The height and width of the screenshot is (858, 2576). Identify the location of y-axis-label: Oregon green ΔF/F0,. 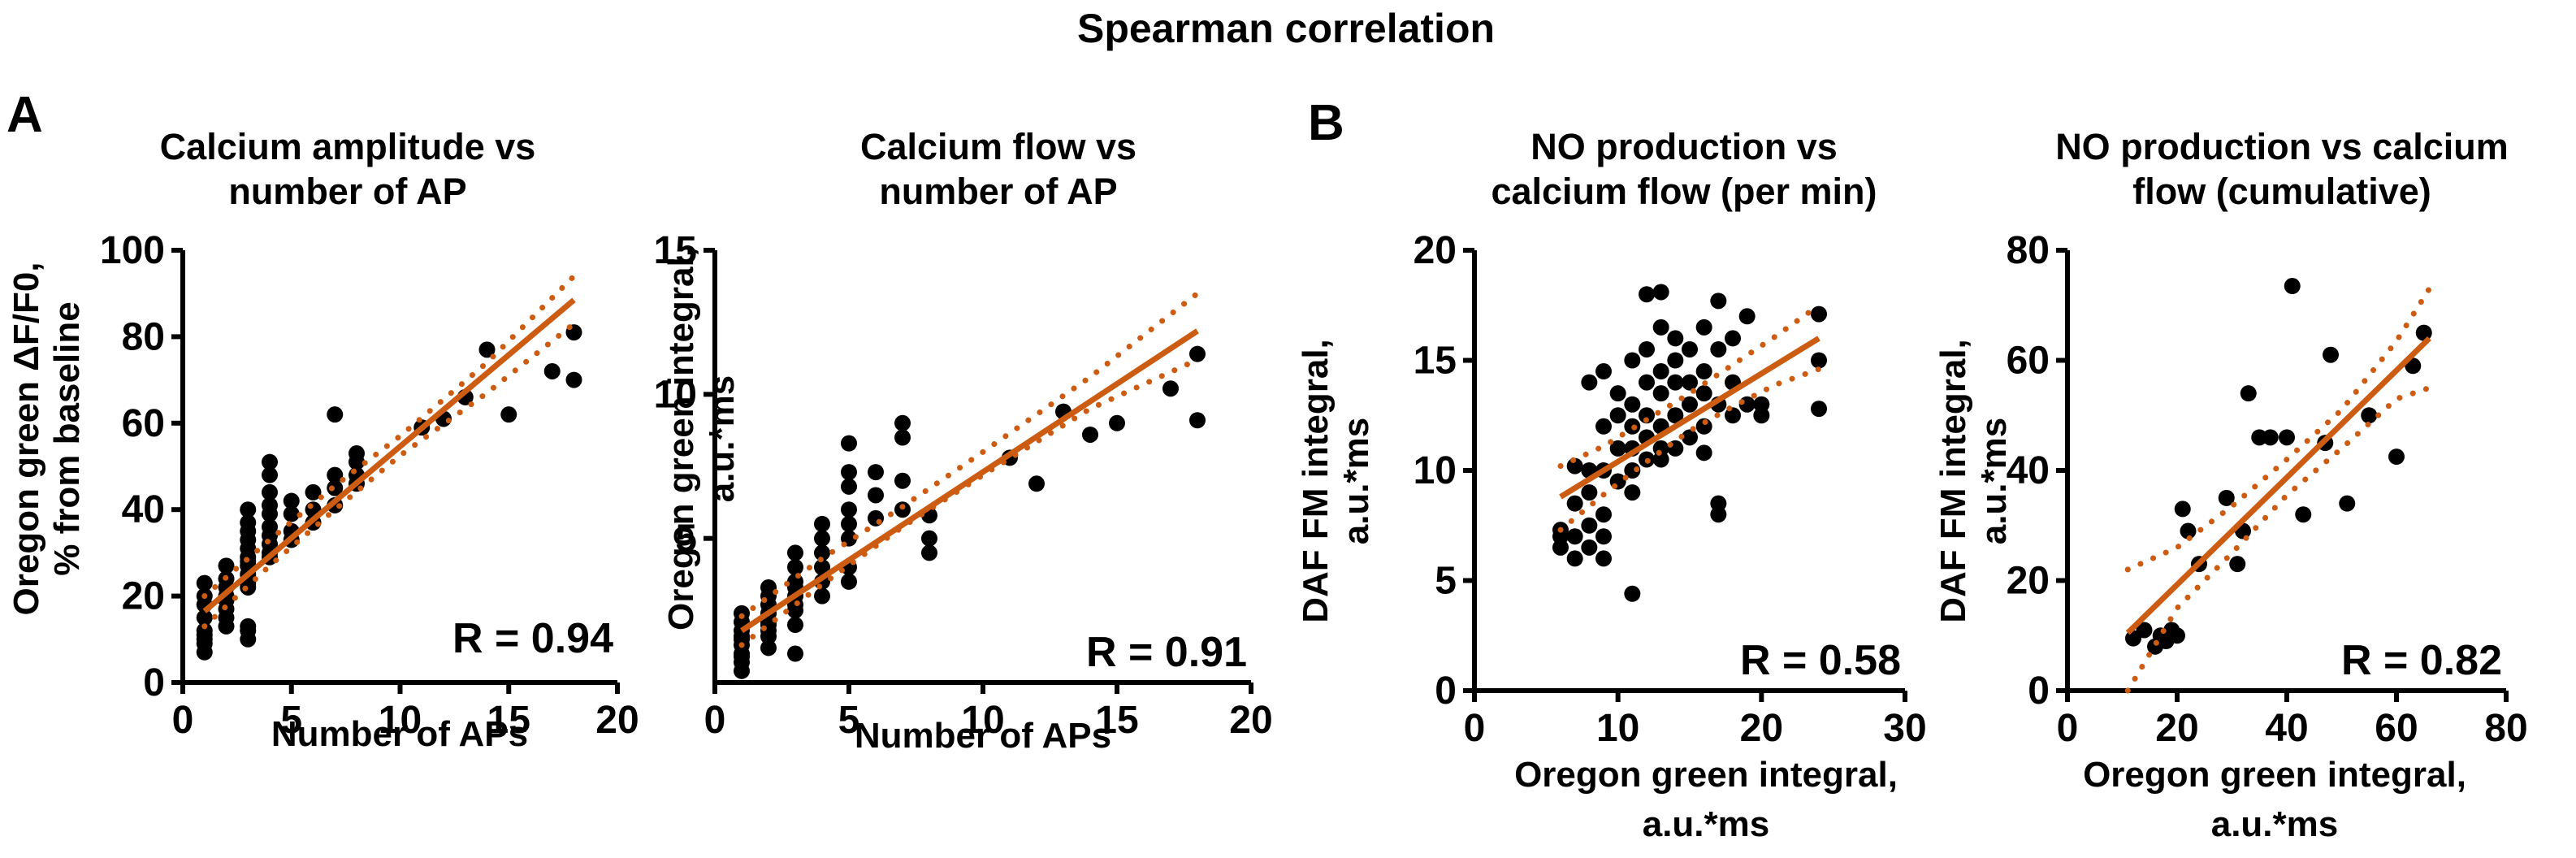
(26, 439).